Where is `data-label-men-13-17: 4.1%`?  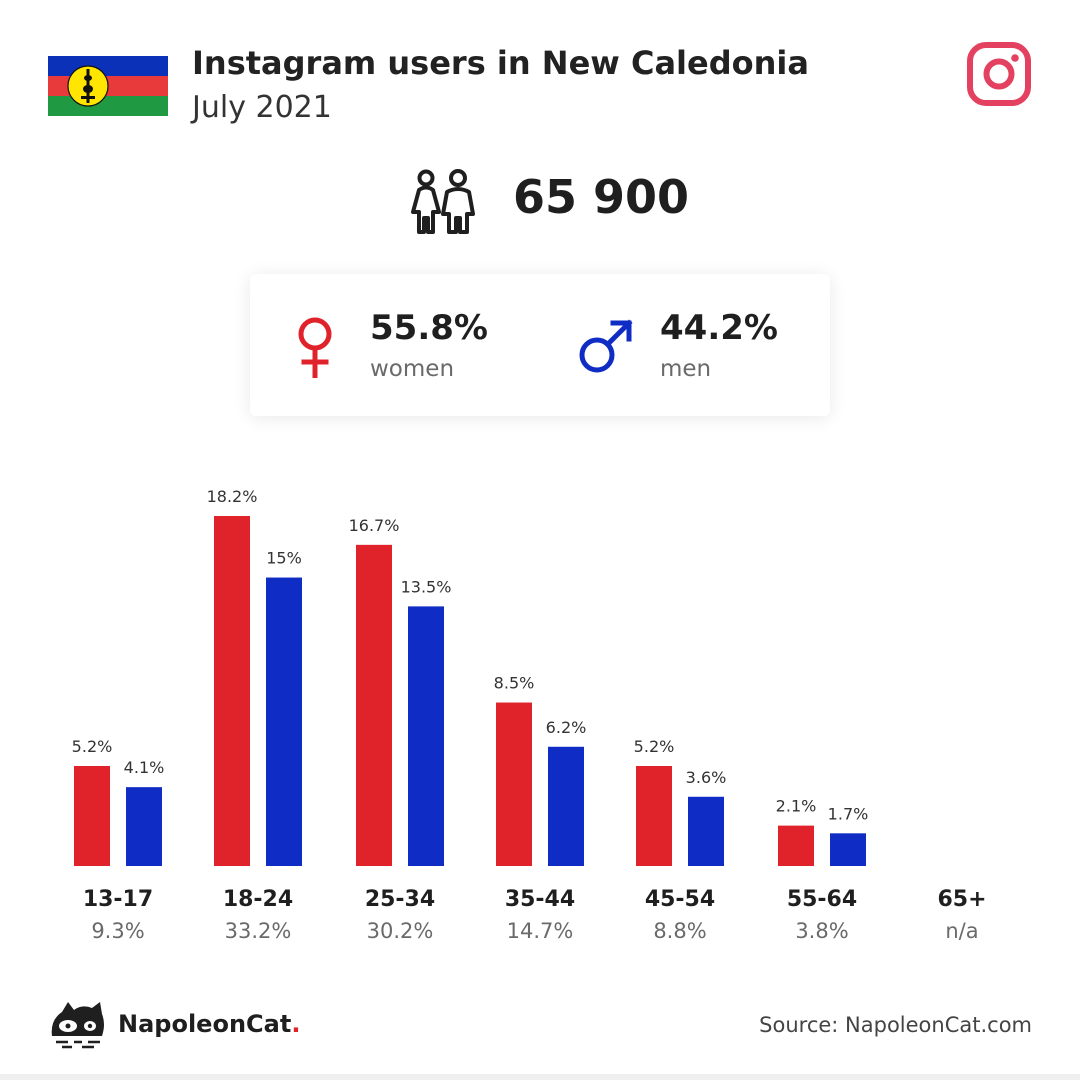 data-label-men-13-17: 4.1% is located at coordinates (144, 767).